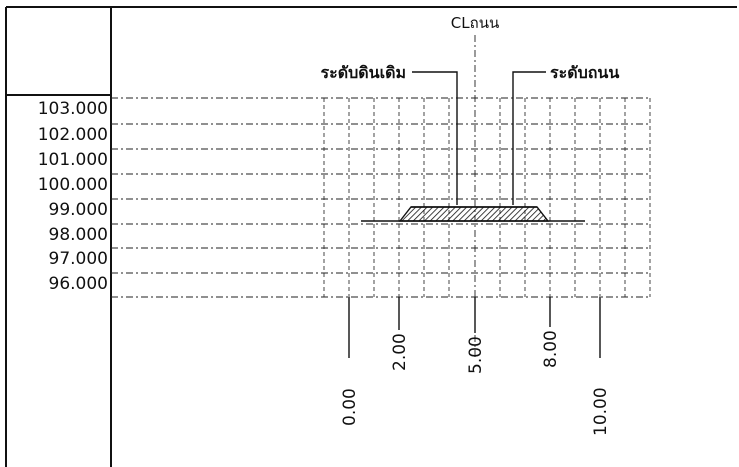 This screenshot has height=467, width=739. What do you see at coordinates (78, 284) in the screenshot?
I see `elevation-label: 96.000` at bounding box center [78, 284].